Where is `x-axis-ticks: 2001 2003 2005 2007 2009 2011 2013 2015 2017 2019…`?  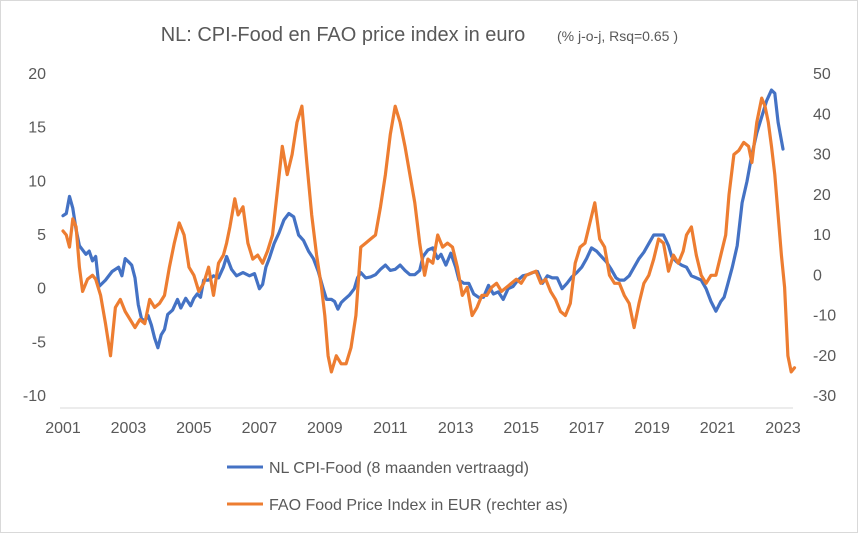
x-axis-ticks: 2001 2003 2005 2007 2009 2011 2013 2015 2017 2019… is located at coordinates (423, 428).